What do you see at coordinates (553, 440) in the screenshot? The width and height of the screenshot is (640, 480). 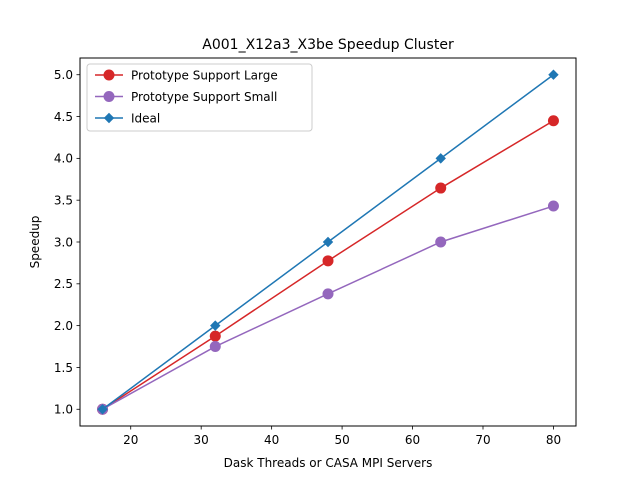 I see `x-tick-label: 80` at bounding box center [553, 440].